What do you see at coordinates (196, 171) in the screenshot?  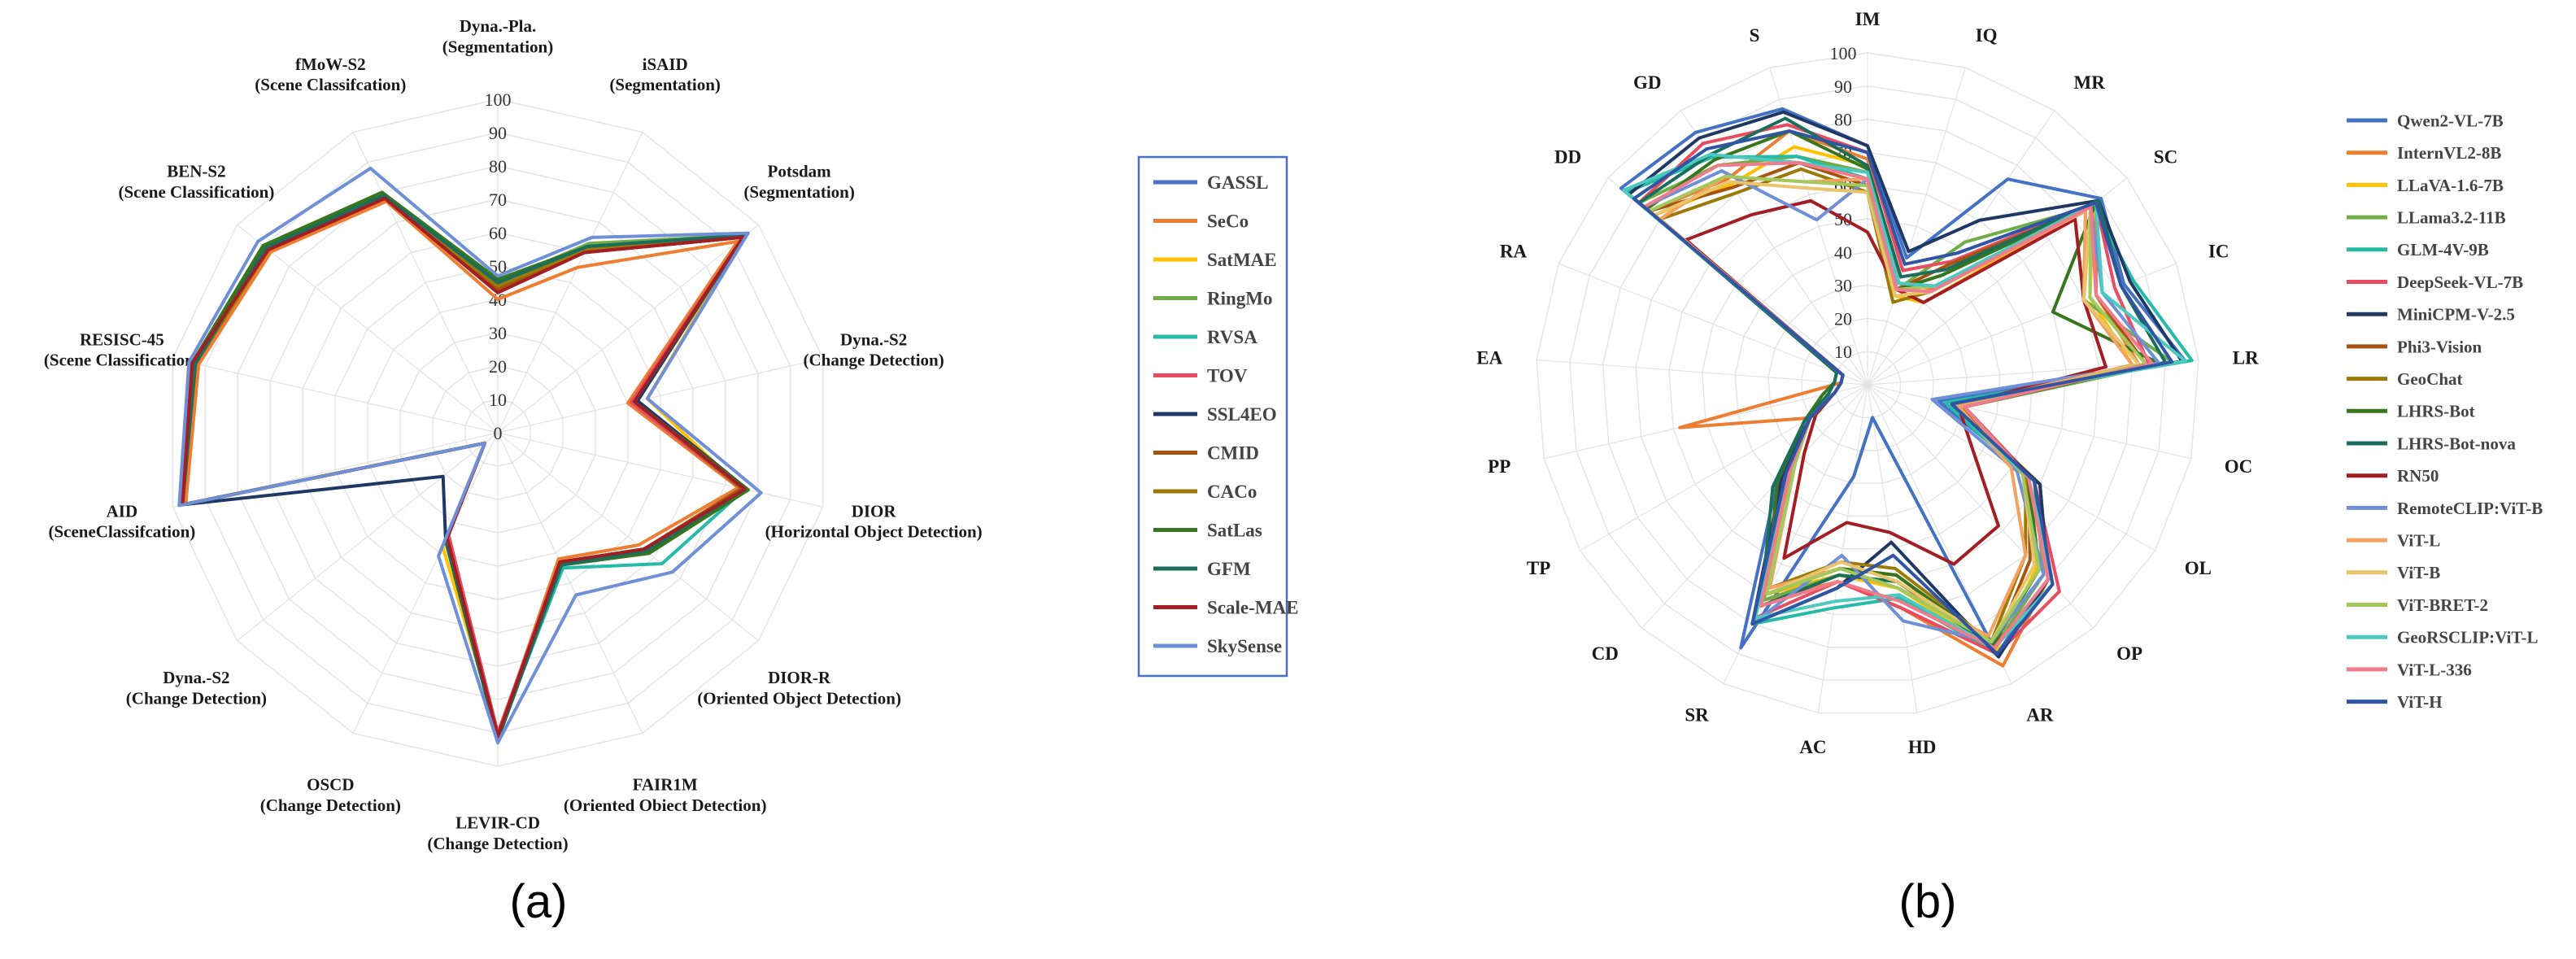 I see `axis-label-ben-s2: BEN-S2` at bounding box center [196, 171].